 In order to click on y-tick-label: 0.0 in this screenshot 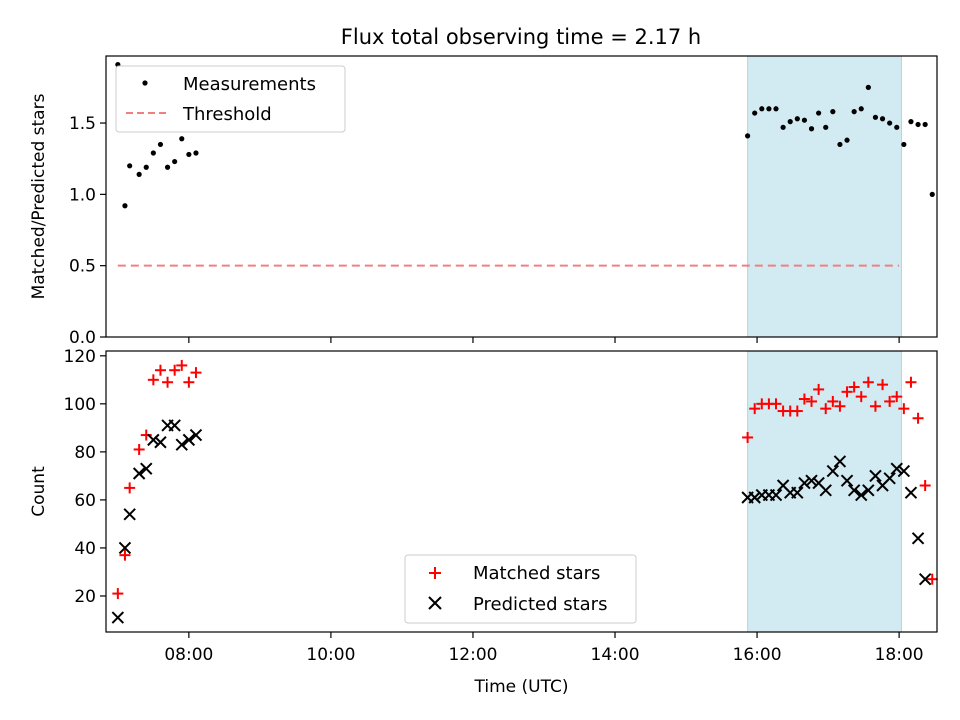, I will do `click(82, 338)`.